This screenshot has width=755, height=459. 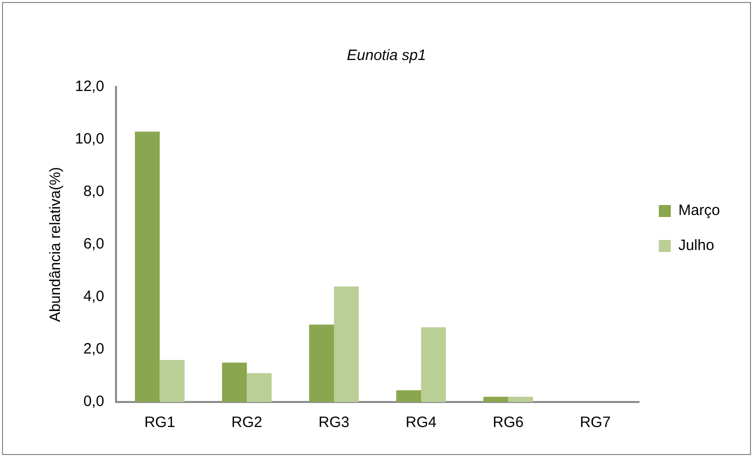 What do you see at coordinates (334, 423) in the screenshot?
I see `x-tick-label: RG3` at bounding box center [334, 423].